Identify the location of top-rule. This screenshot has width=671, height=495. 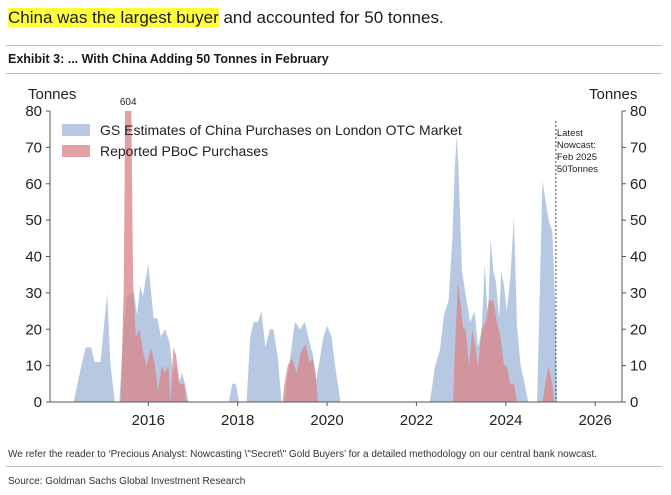
(334, 45).